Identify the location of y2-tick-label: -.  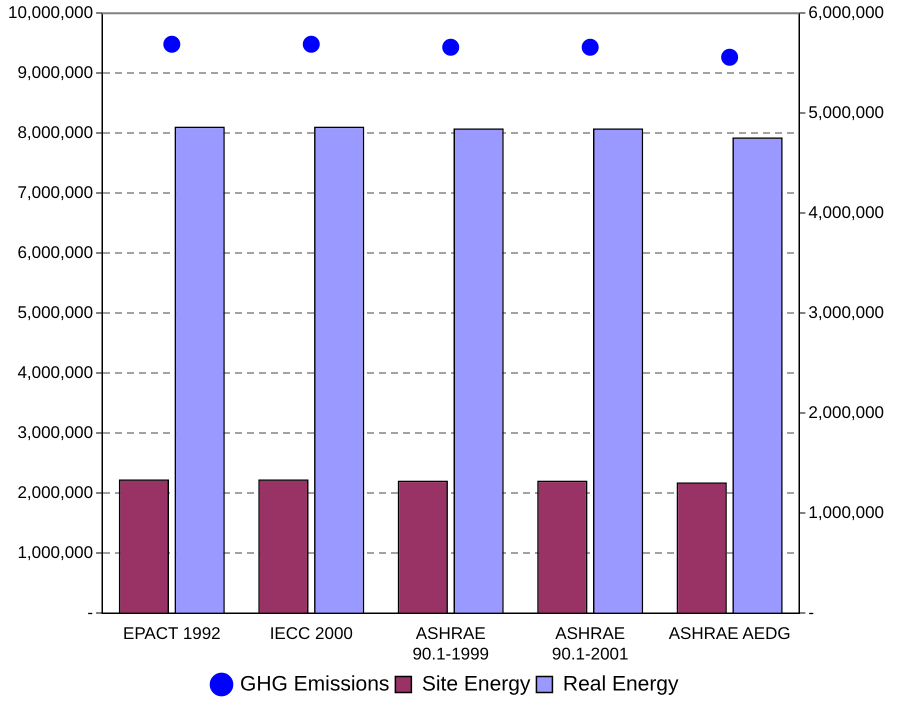
(811, 612).